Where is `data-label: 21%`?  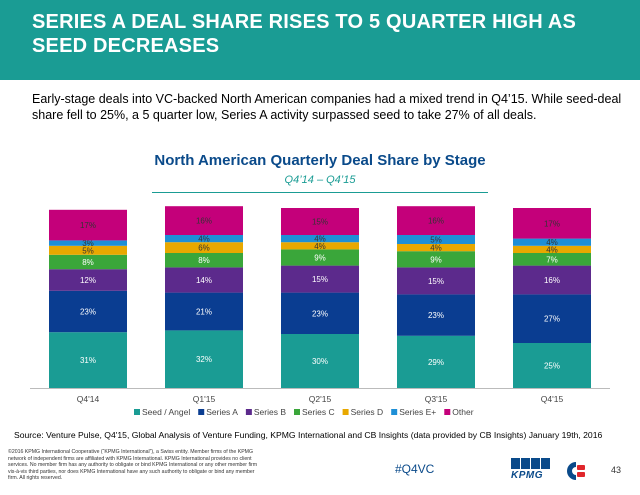 data-label: 21% is located at coordinates (204, 312).